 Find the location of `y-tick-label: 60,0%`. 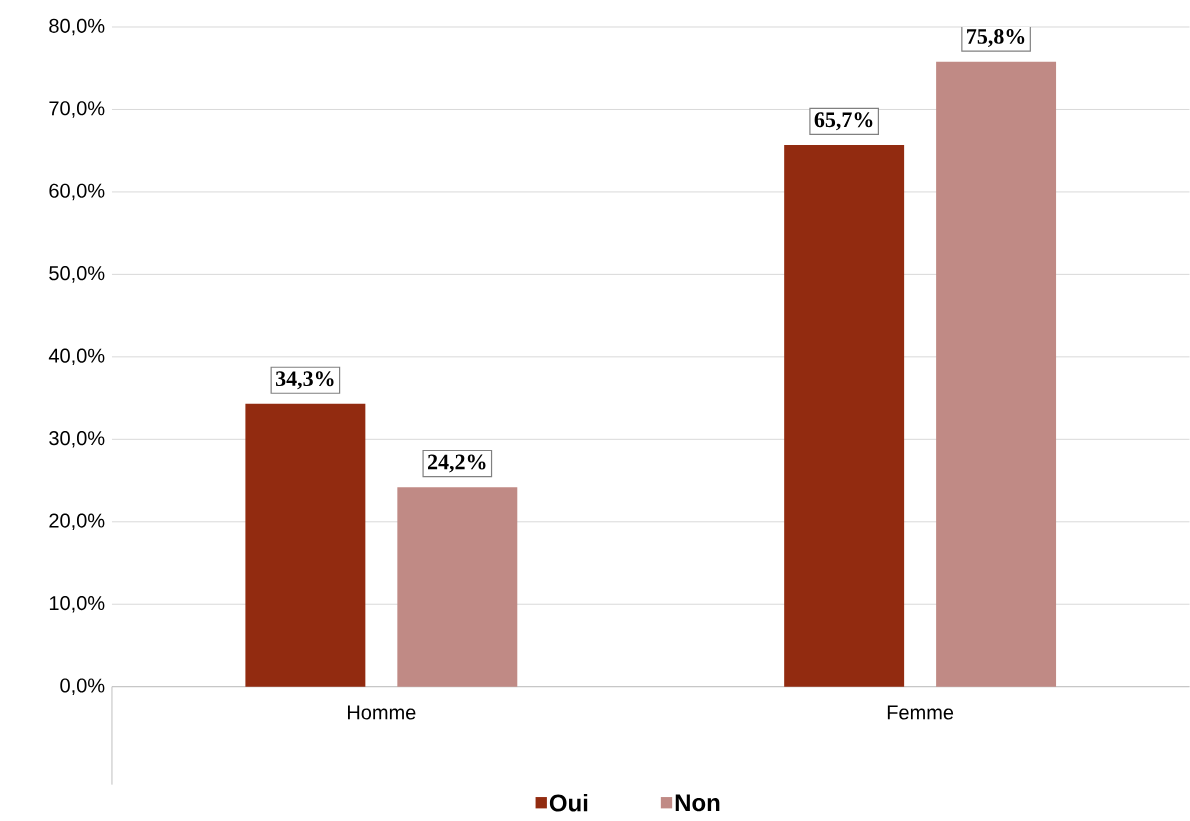

y-tick-label: 60,0% is located at coordinates (77, 192).